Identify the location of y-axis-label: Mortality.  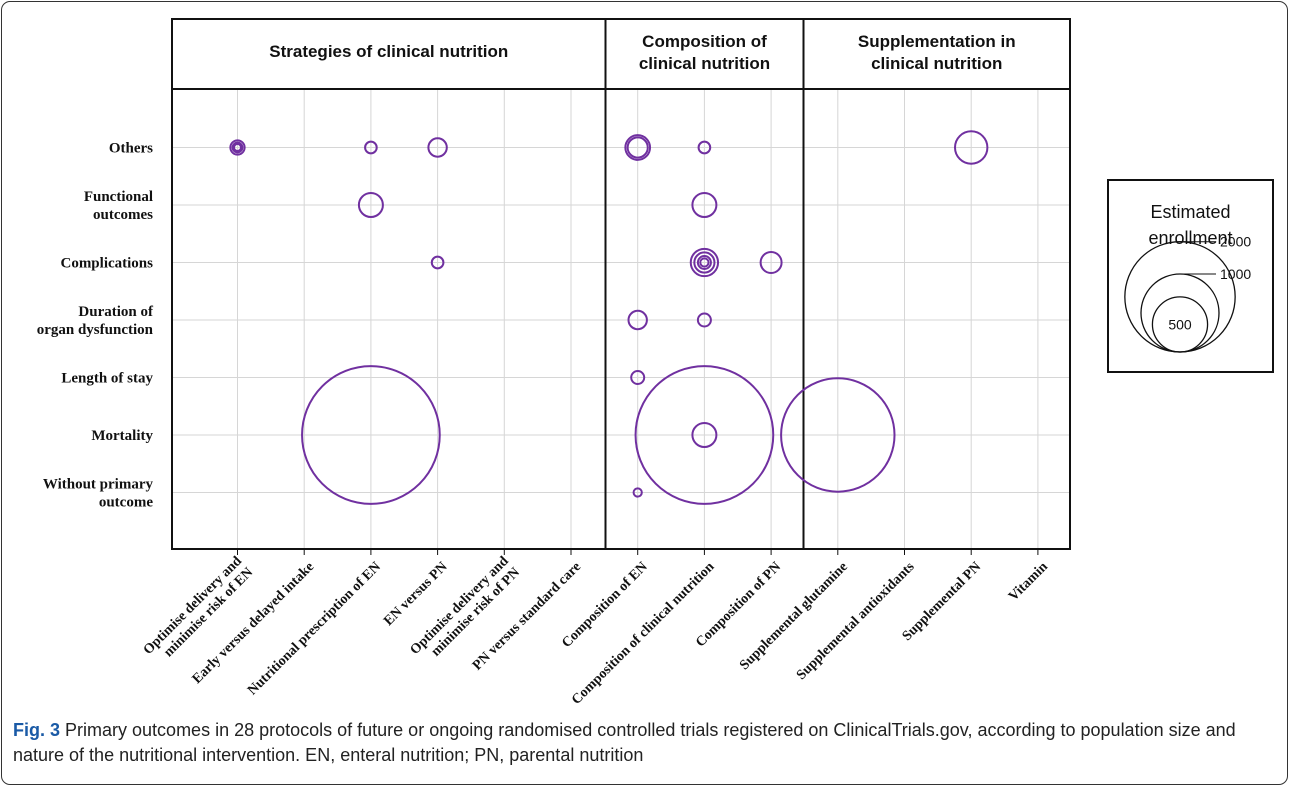
(122, 436).